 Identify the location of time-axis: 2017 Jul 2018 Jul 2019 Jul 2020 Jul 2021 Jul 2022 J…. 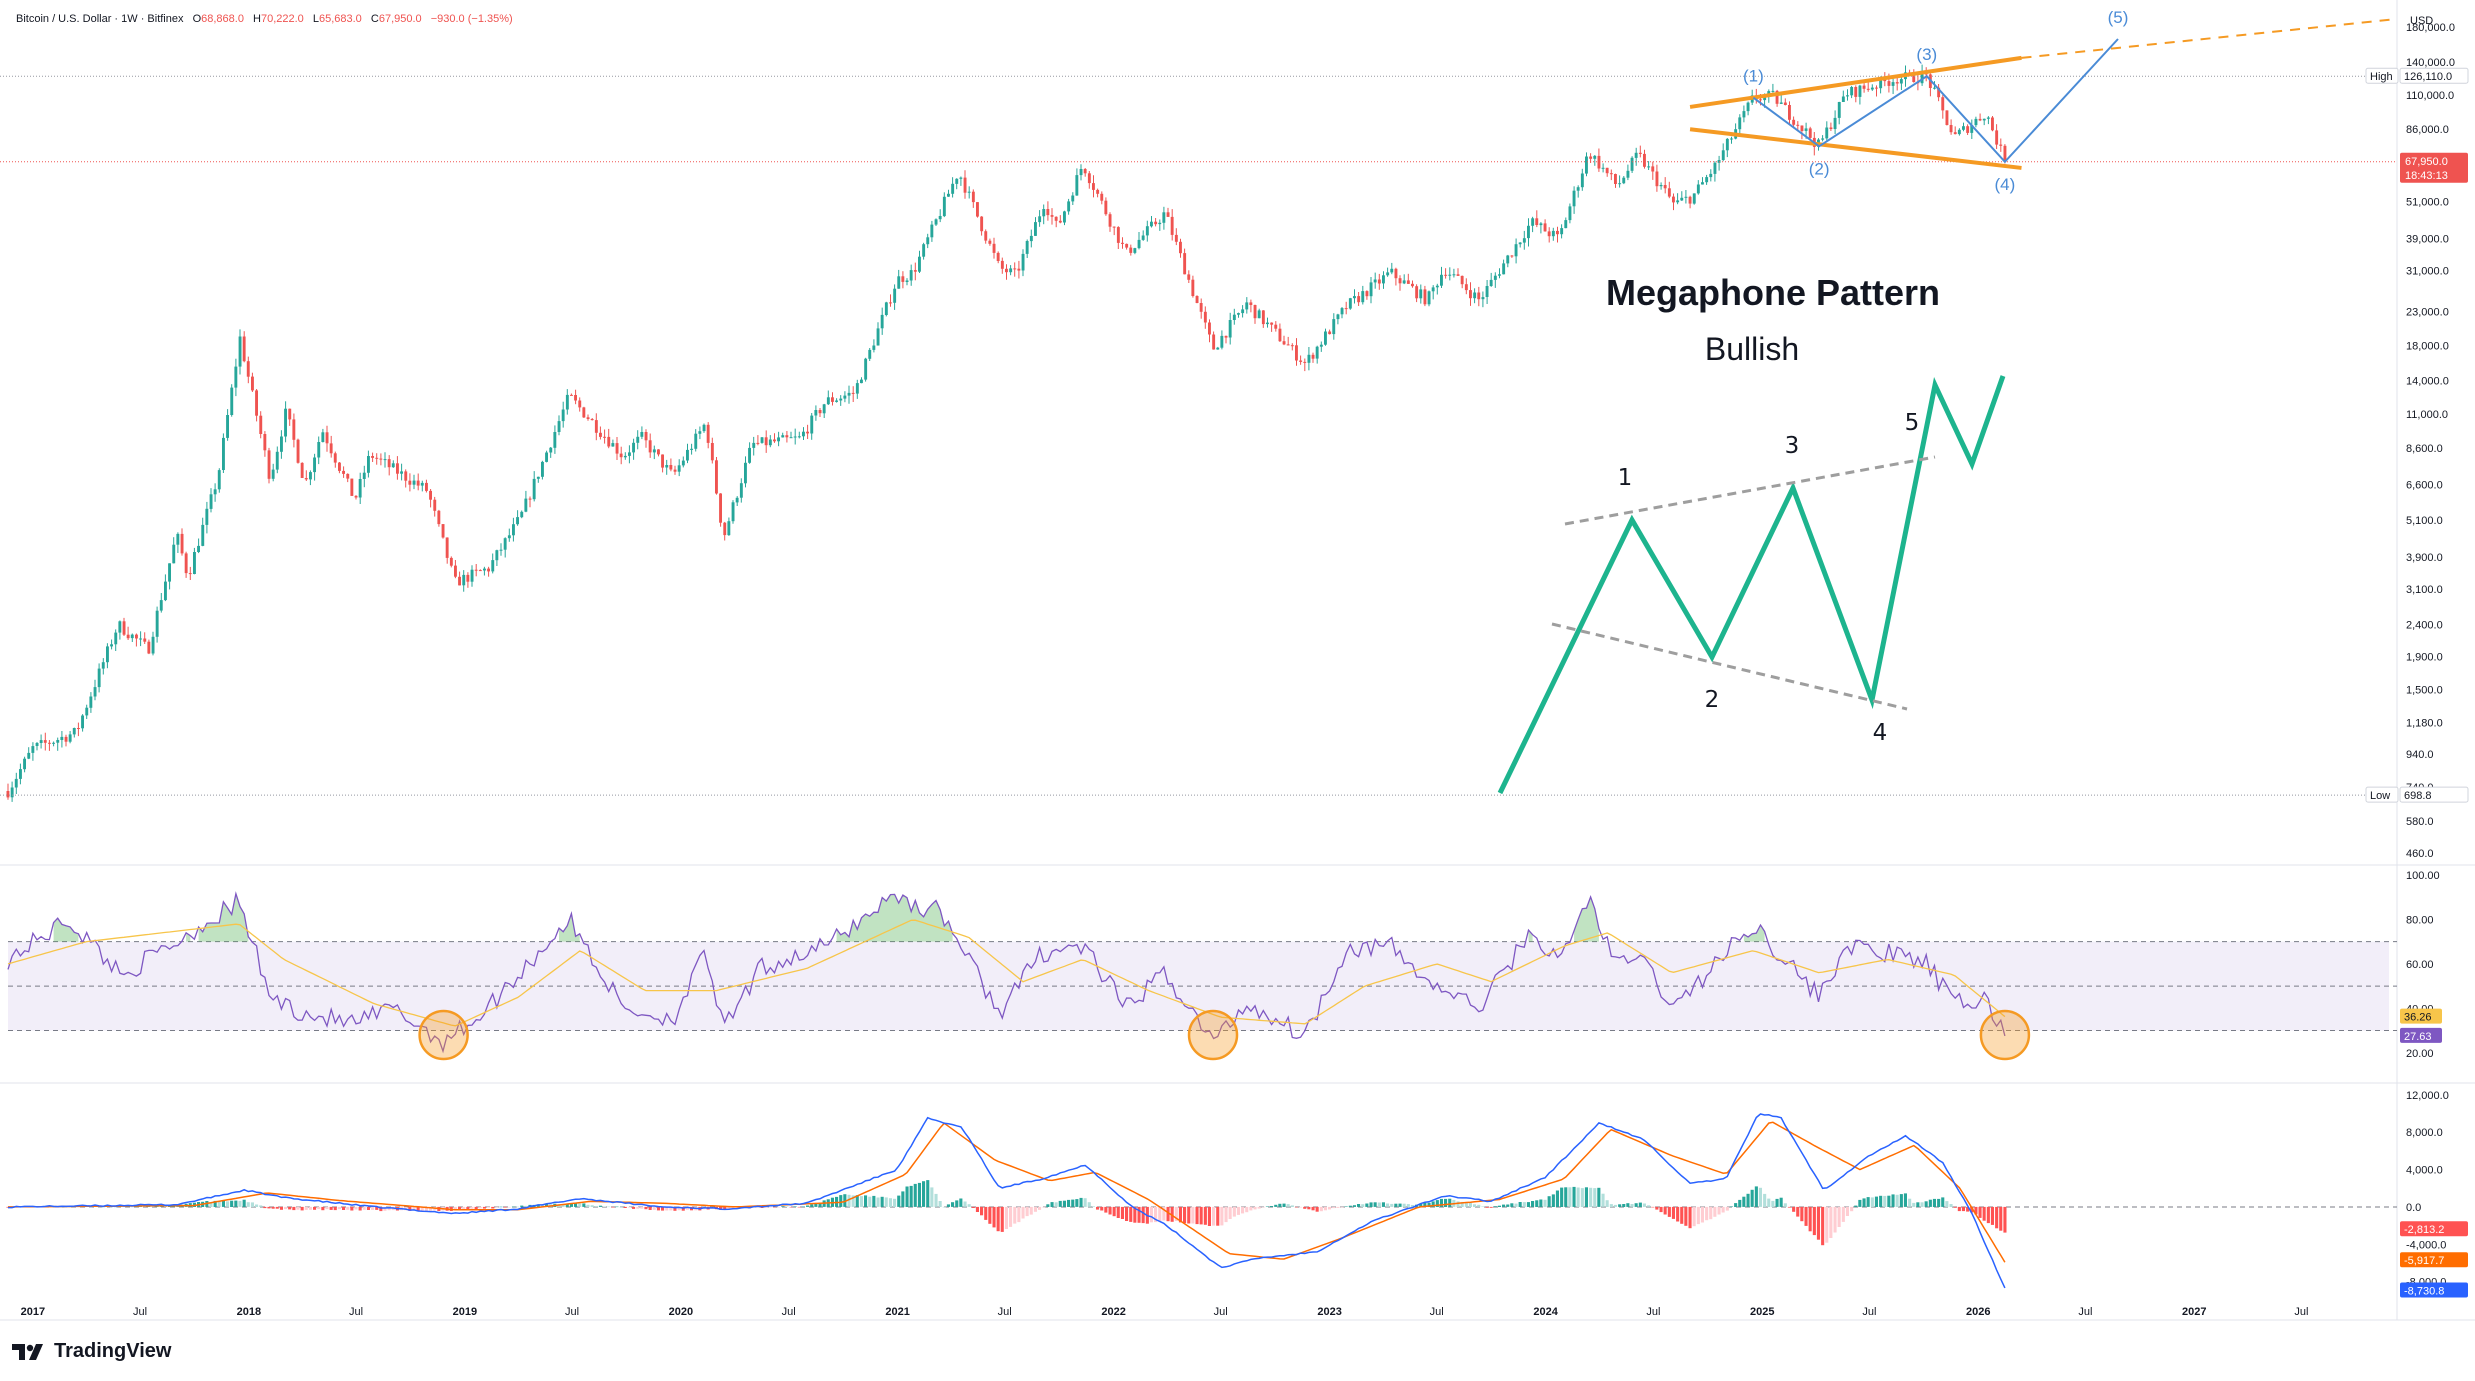
(1165, 1312).